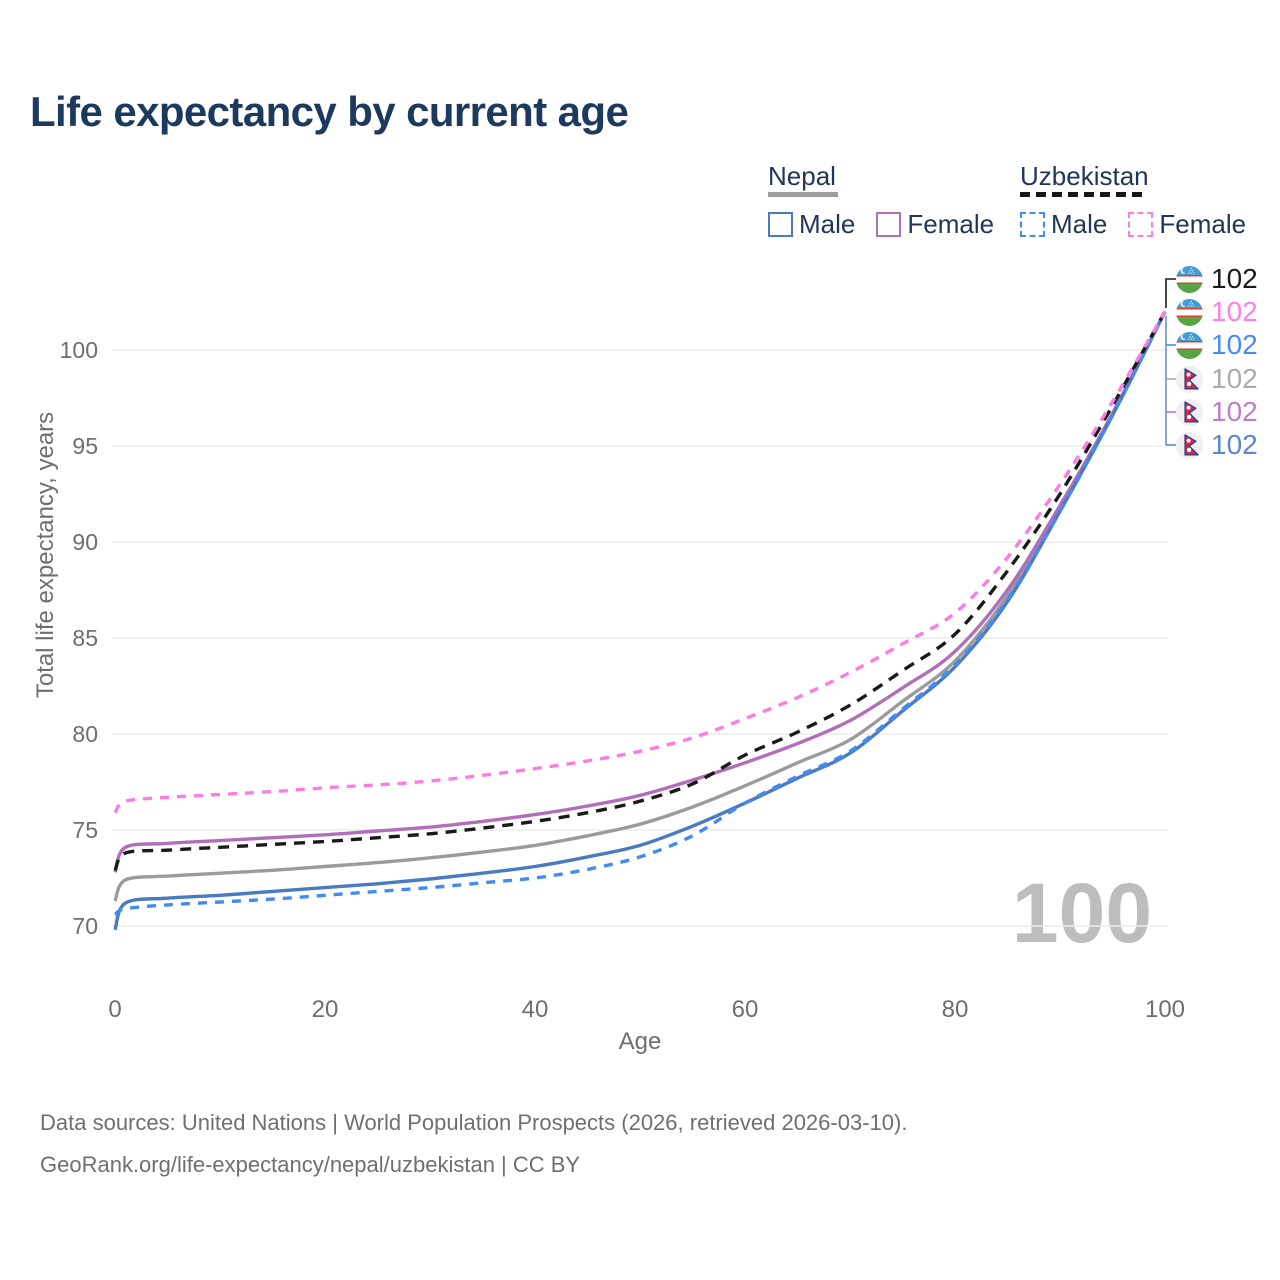  What do you see at coordinates (329, 111) in the screenshot?
I see `page-title: Life expectancy by current age` at bounding box center [329, 111].